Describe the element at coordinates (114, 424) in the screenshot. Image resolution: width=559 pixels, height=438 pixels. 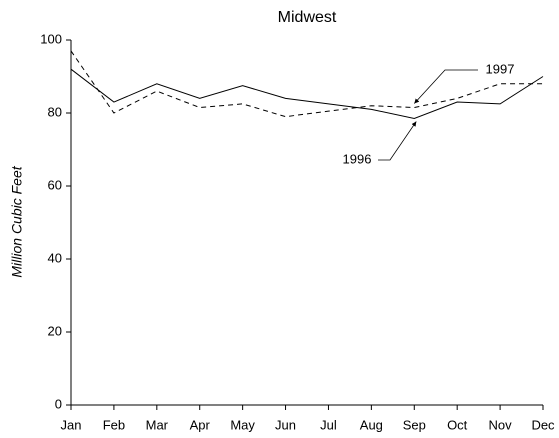
I see `x-tick-label: Feb` at that location.